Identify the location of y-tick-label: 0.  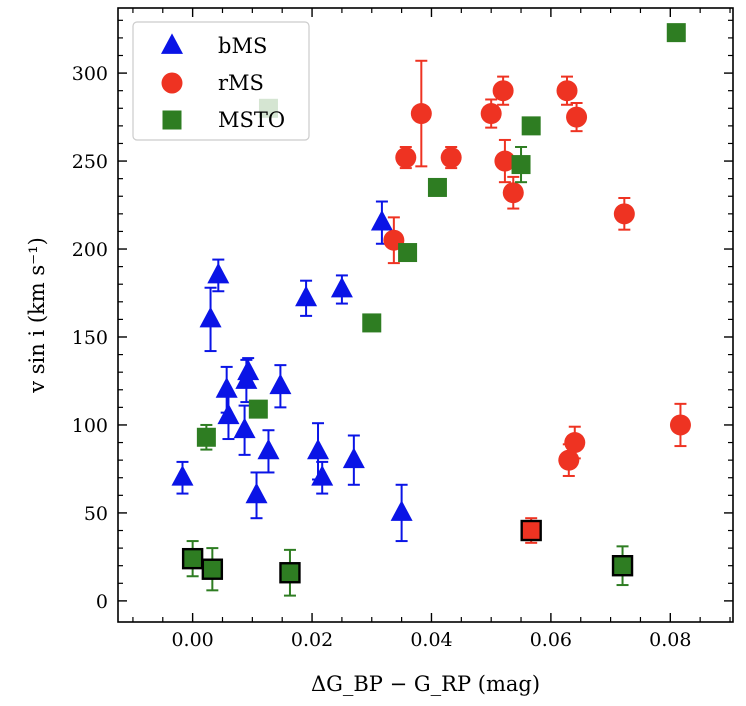
(102, 602).